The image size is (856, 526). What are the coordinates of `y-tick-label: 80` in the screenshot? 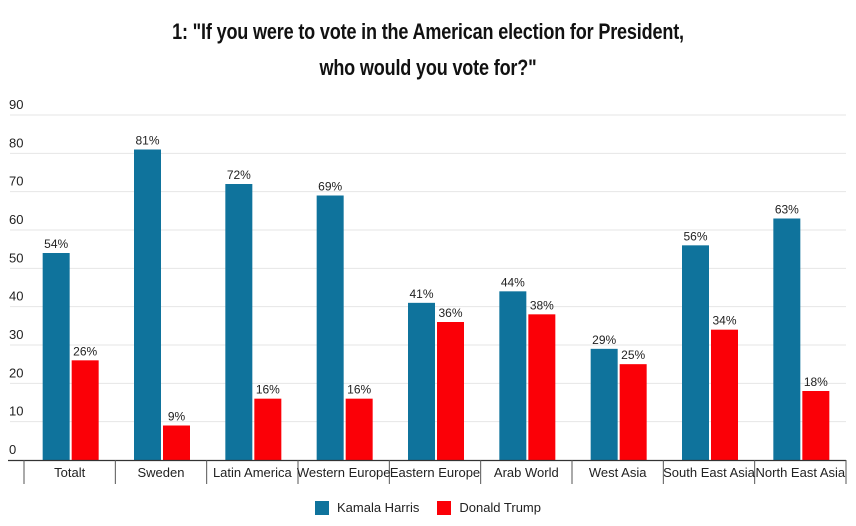 It's located at (16, 142).